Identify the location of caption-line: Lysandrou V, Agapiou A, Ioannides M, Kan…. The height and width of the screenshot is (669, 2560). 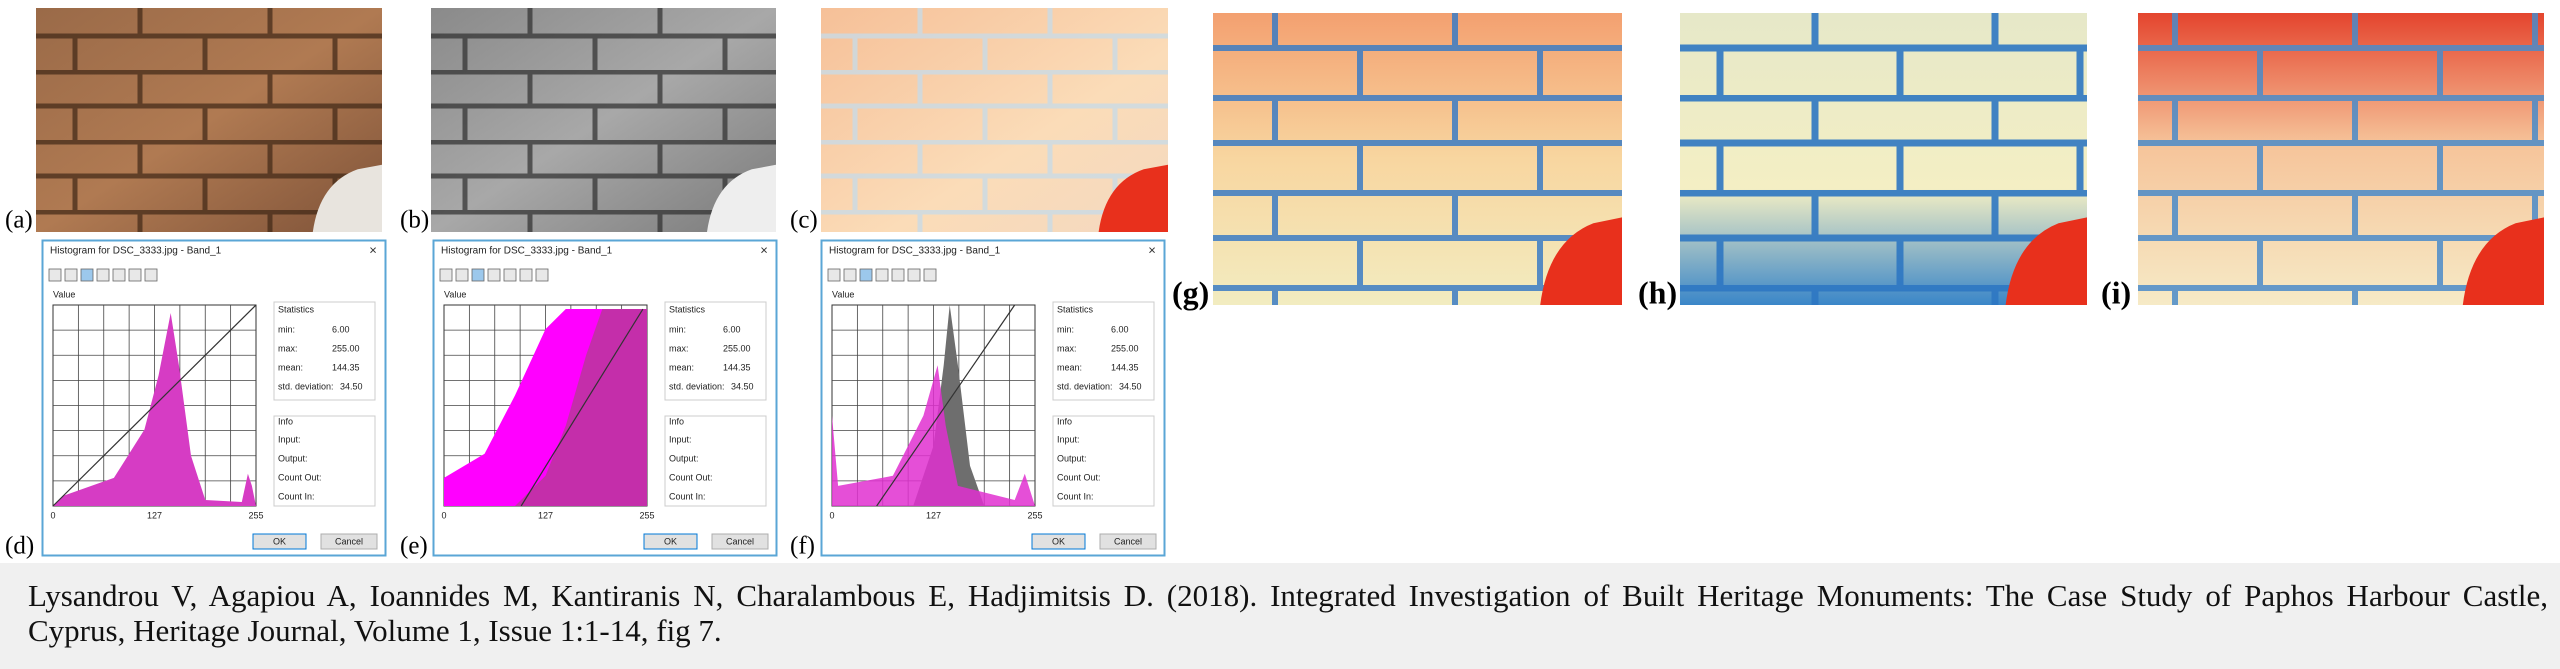
(1288, 595).